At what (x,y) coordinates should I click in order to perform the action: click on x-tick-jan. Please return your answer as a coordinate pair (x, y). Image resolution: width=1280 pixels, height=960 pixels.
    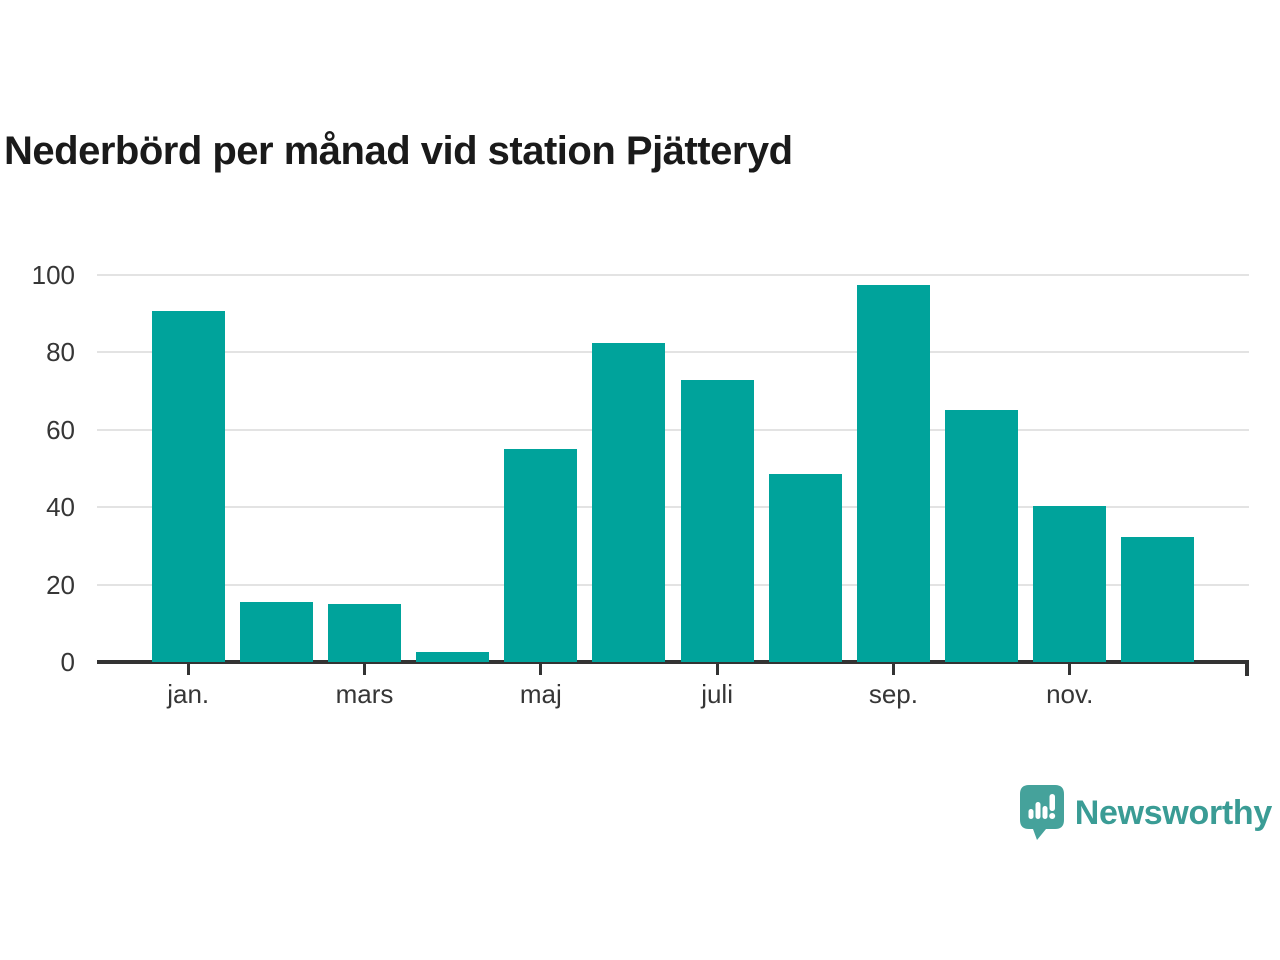
    Looking at the image, I should click on (188, 669).